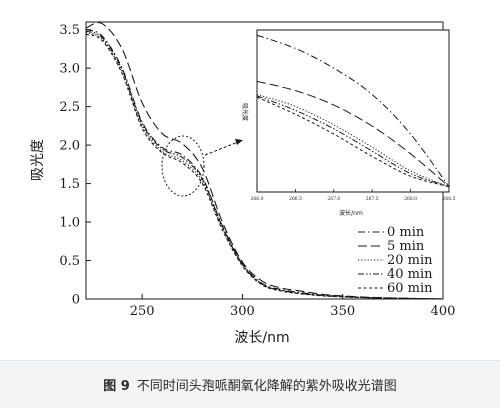 This screenshot has height=408, width=500. I want to click on legend-label: 20 min, so click(410, 260).